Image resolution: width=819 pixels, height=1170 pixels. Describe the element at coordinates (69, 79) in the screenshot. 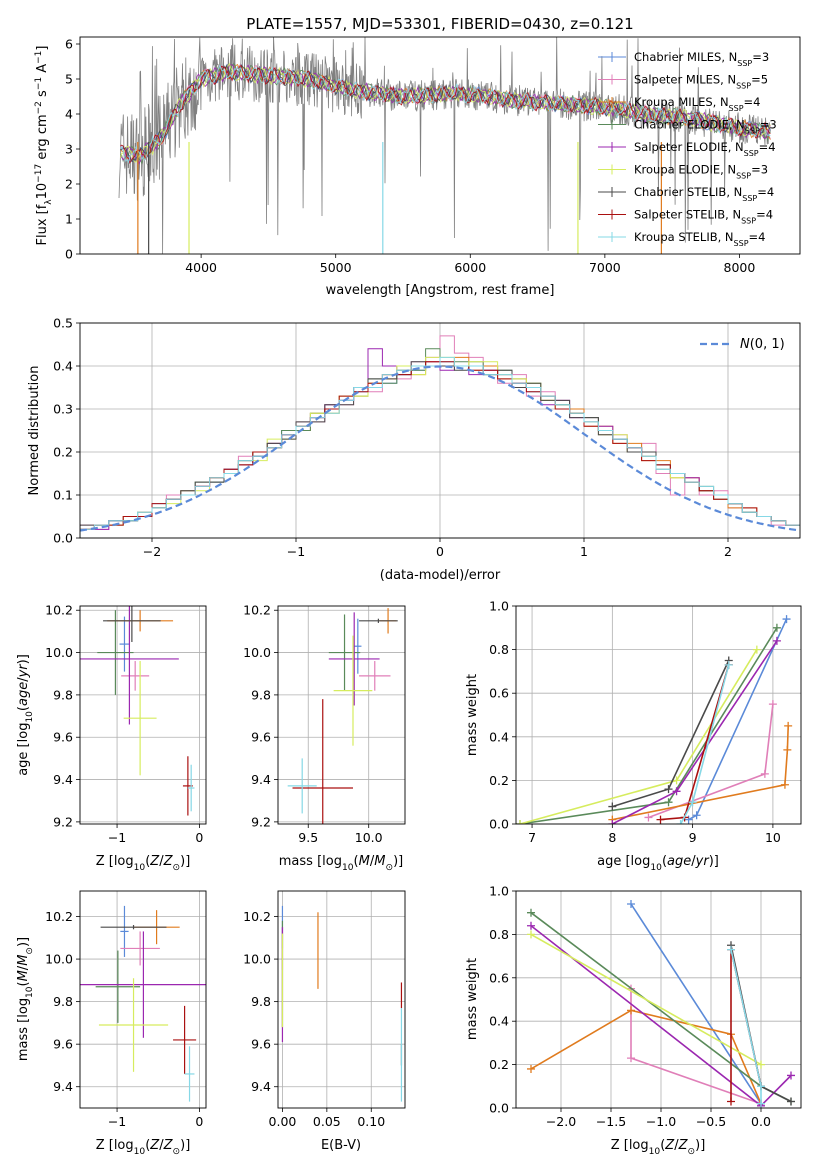

I see `y-tick-label: 5` at that location.